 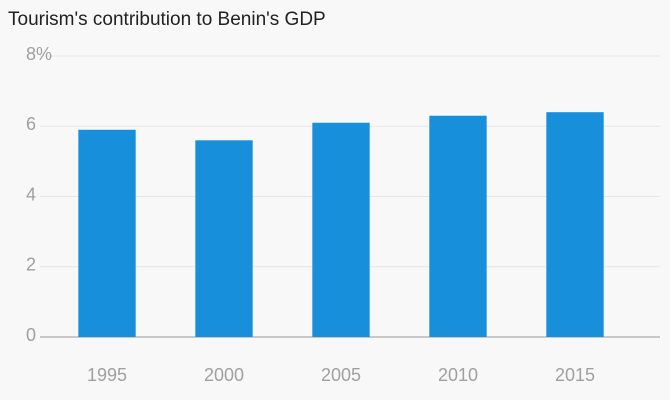 What do you see at coordinates (341, 375) in the screenshot?
I see `x-tick-label: 2005` at bounding box center [341, 375].